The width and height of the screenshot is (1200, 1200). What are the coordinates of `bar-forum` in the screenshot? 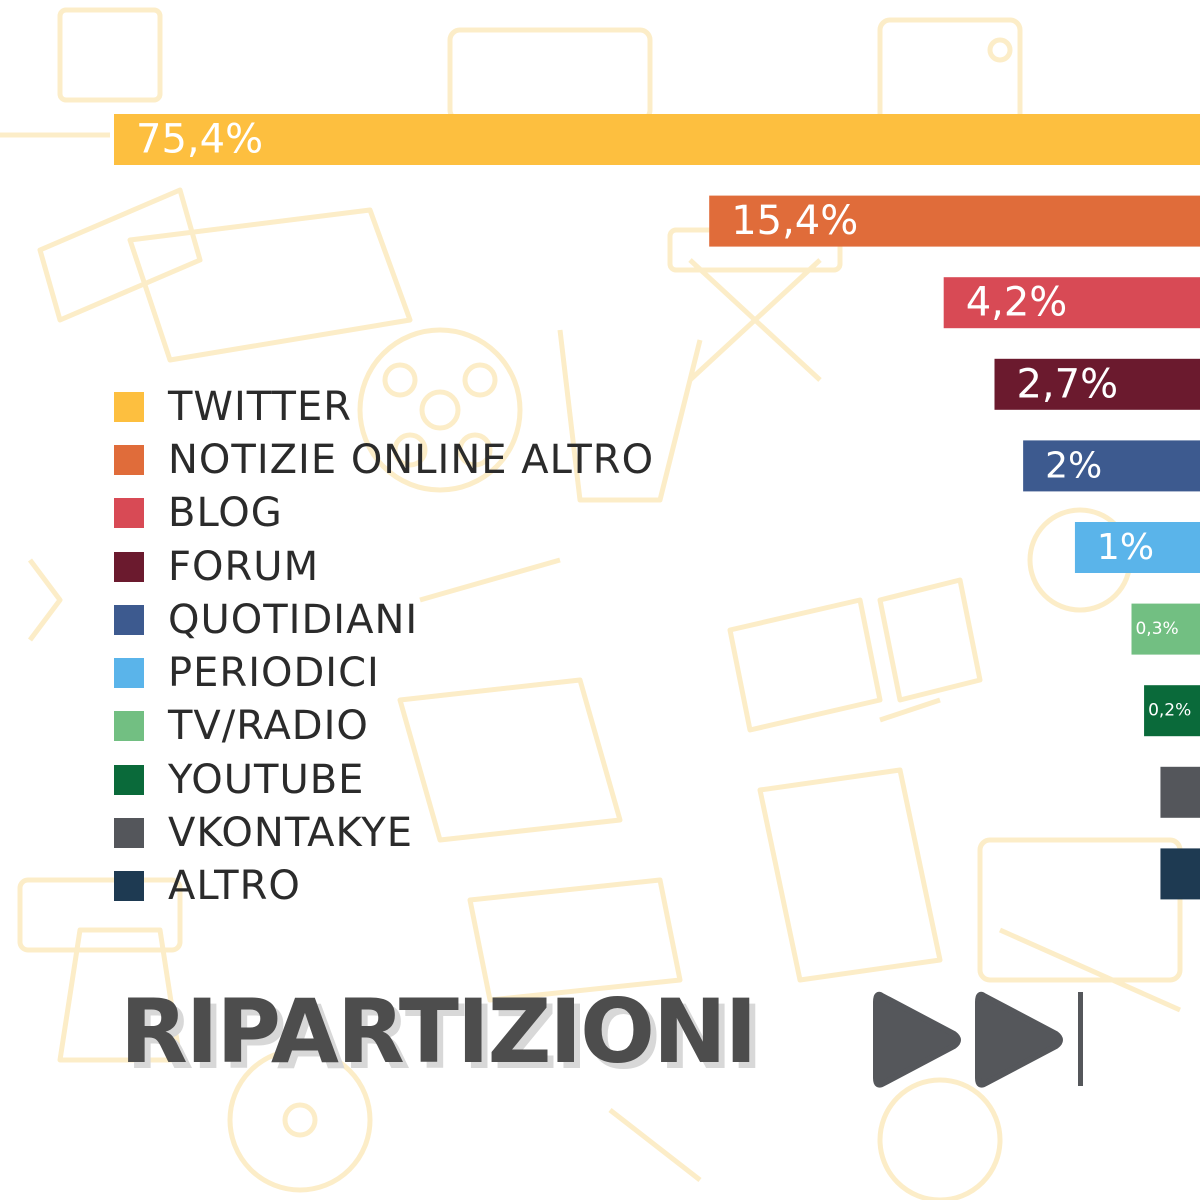 It's located at (1097, 384).